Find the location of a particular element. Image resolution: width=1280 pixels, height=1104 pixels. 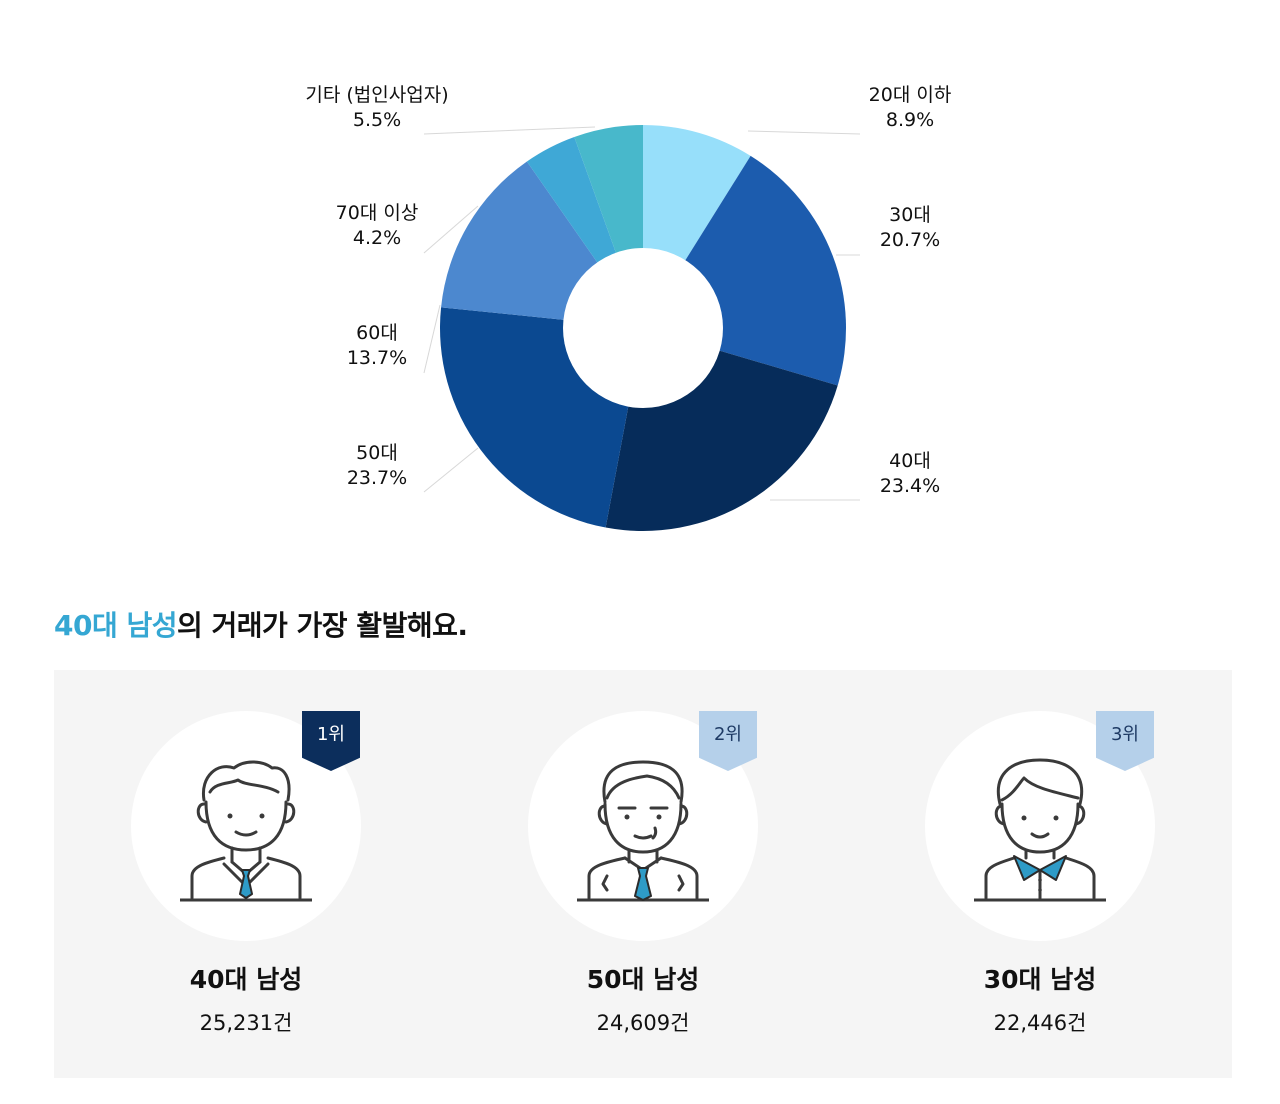

rank-count: 25,231건 is located at coordinates (246, 1023).